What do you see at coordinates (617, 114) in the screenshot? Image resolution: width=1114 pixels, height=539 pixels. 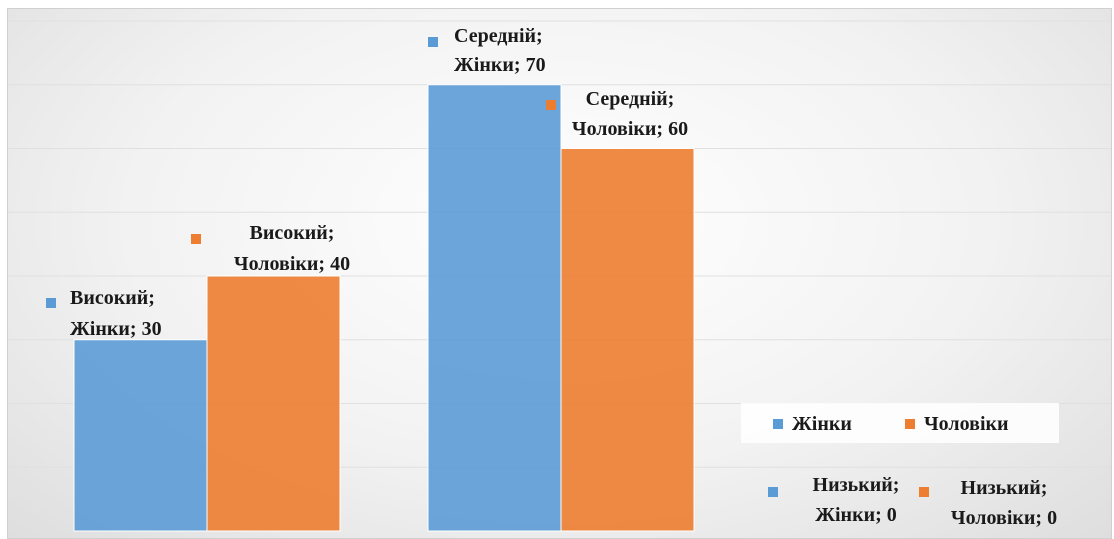 I see `data-label-choloviky-1: Середній; Чоловіки; 60` at bounding box center [617, 114].